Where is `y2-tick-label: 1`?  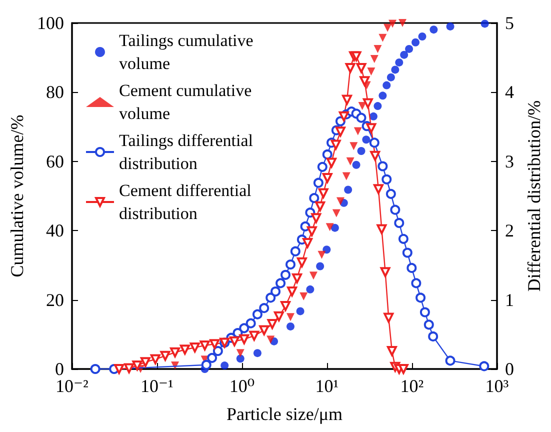 y2-tick-label: 1 is located at coordinates (509, 300).